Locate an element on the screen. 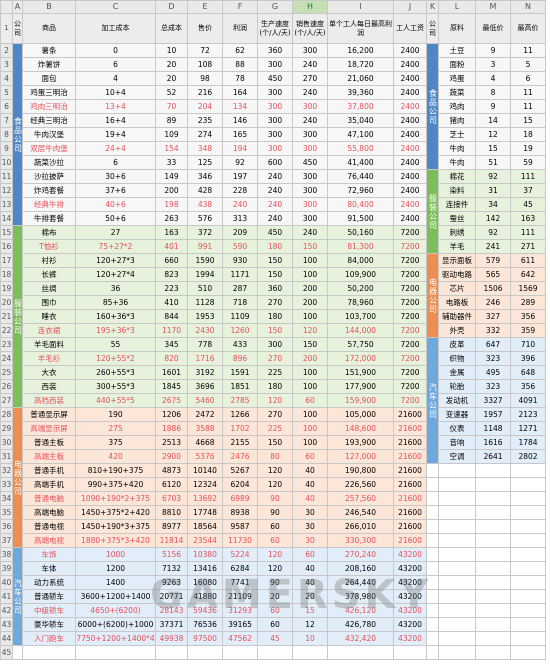  cell: 287 is located at coordinates (240, 288).